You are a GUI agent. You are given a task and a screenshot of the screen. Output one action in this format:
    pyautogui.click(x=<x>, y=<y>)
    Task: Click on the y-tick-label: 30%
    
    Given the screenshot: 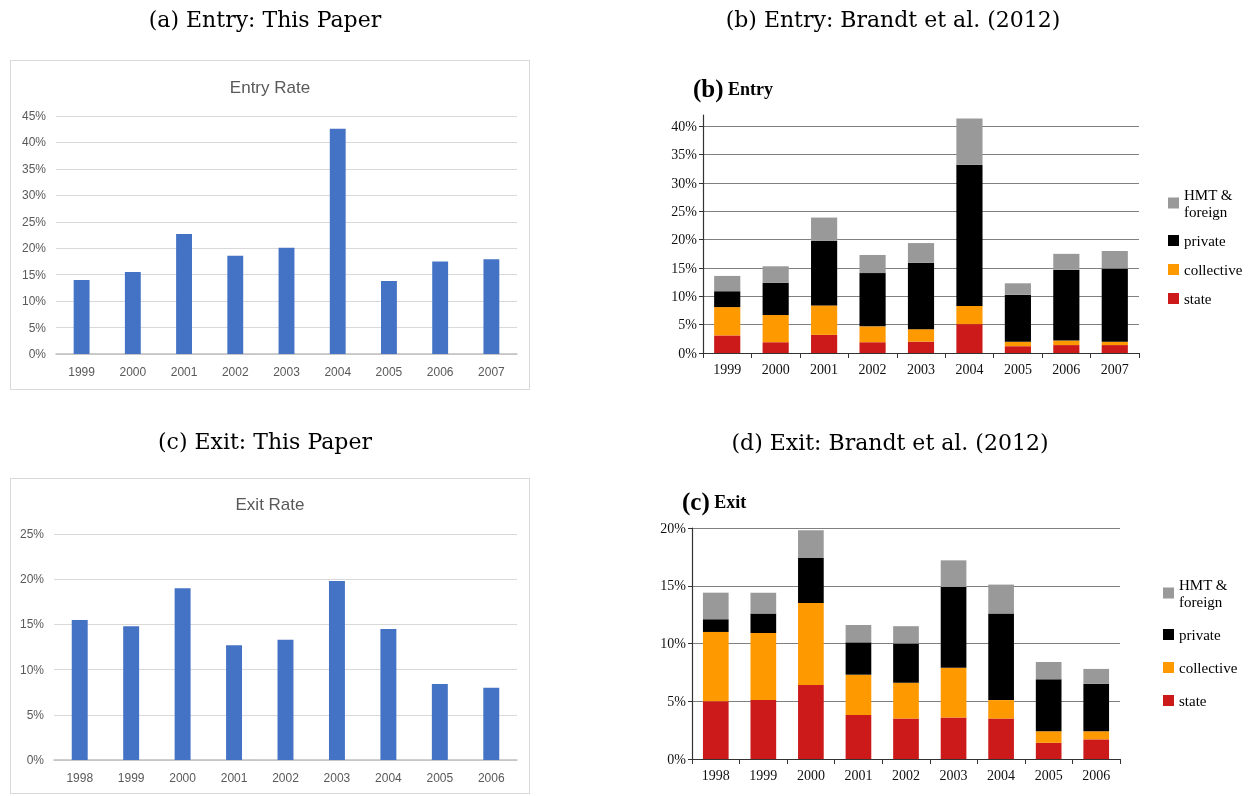 What is the action you would take?
    pyautogui.click(x=34, y=195)
    